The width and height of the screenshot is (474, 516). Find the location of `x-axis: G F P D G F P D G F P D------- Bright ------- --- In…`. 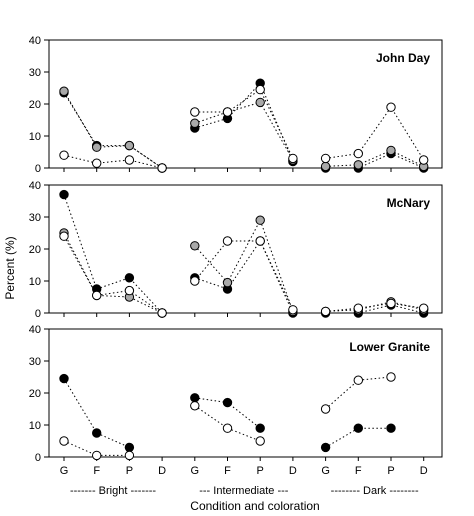

x-axis: G F P D G F P D G F P D------- Bright ------- --- In… is located at coordinates (244, 481).